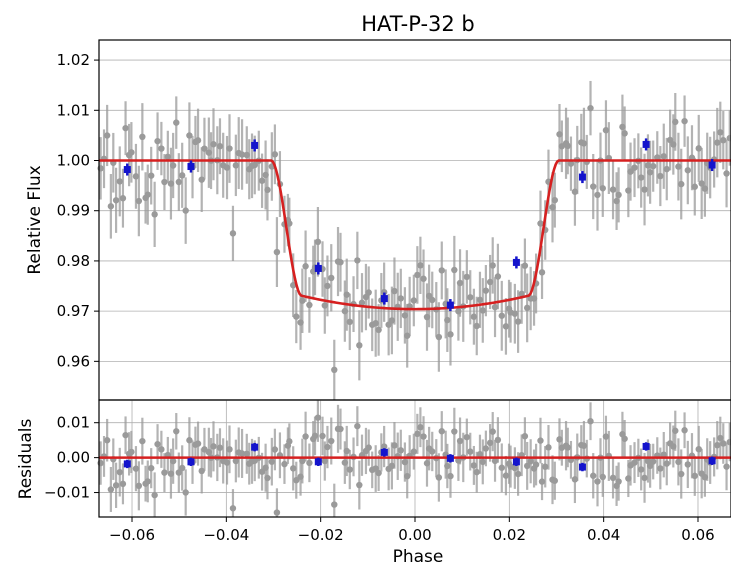 The image size is (731, 567). I want to click on x-tick-label: 0.02, so click(509, 535).